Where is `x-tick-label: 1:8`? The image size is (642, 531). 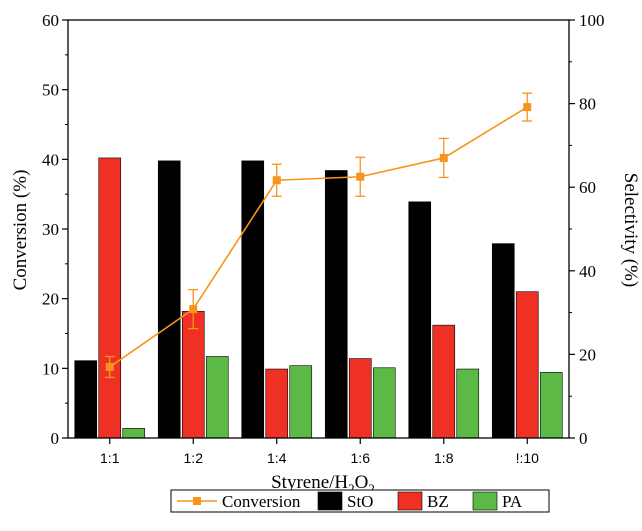
x-tick-label: 1:8 is located at coordinates (444, 458).